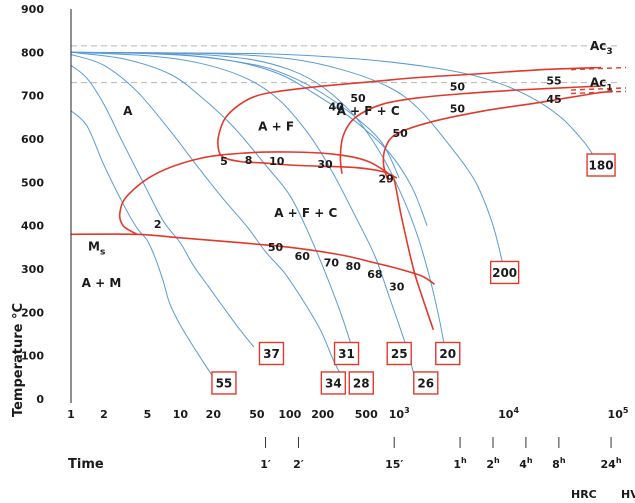 The height and width of the screenshot is (503, 635). What do you see at coordinates (32, 269) in the screenshot?
I see `y-tick-label: 300` at bounding box center [32, 269].